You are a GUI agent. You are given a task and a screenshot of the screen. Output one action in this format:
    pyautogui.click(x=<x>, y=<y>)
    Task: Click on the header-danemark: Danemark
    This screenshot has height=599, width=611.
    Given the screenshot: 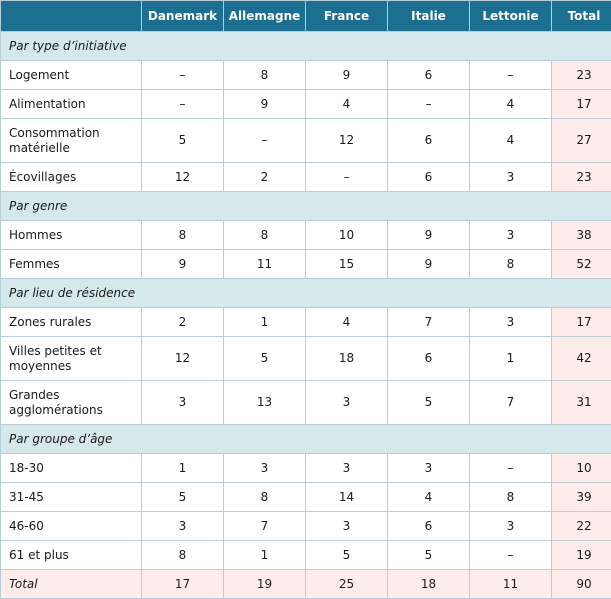 What is the action you would take?
    pyautogui.click(x=183, y=16)
    